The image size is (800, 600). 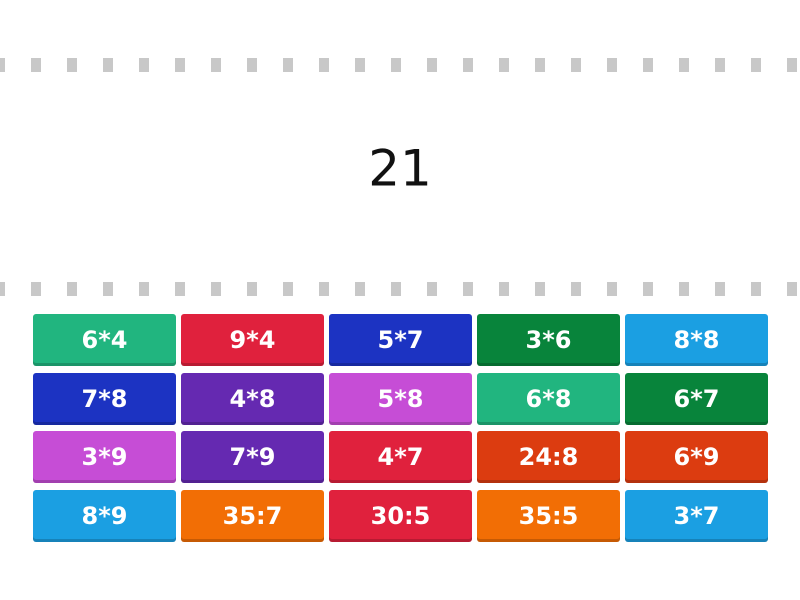 What do you see at coordinates (252, 457) in the screenshot?
I see `answer-tile: 7*9` at bounding box center [252, 457].